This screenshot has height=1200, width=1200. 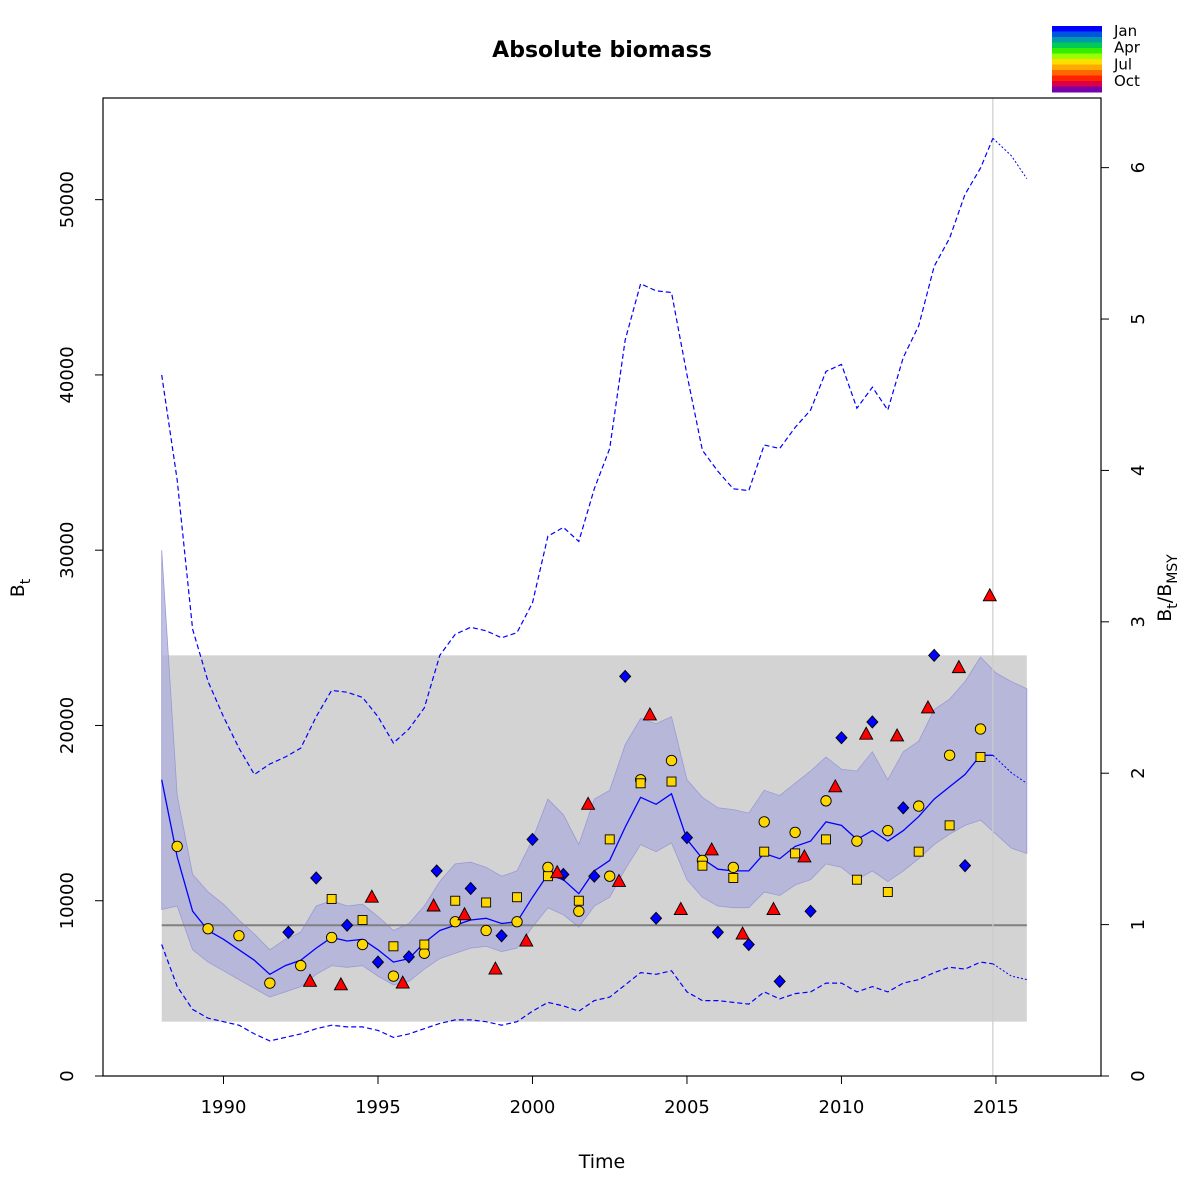 I want to click on y-tick-label: 40000, so click(x=67, y=374).